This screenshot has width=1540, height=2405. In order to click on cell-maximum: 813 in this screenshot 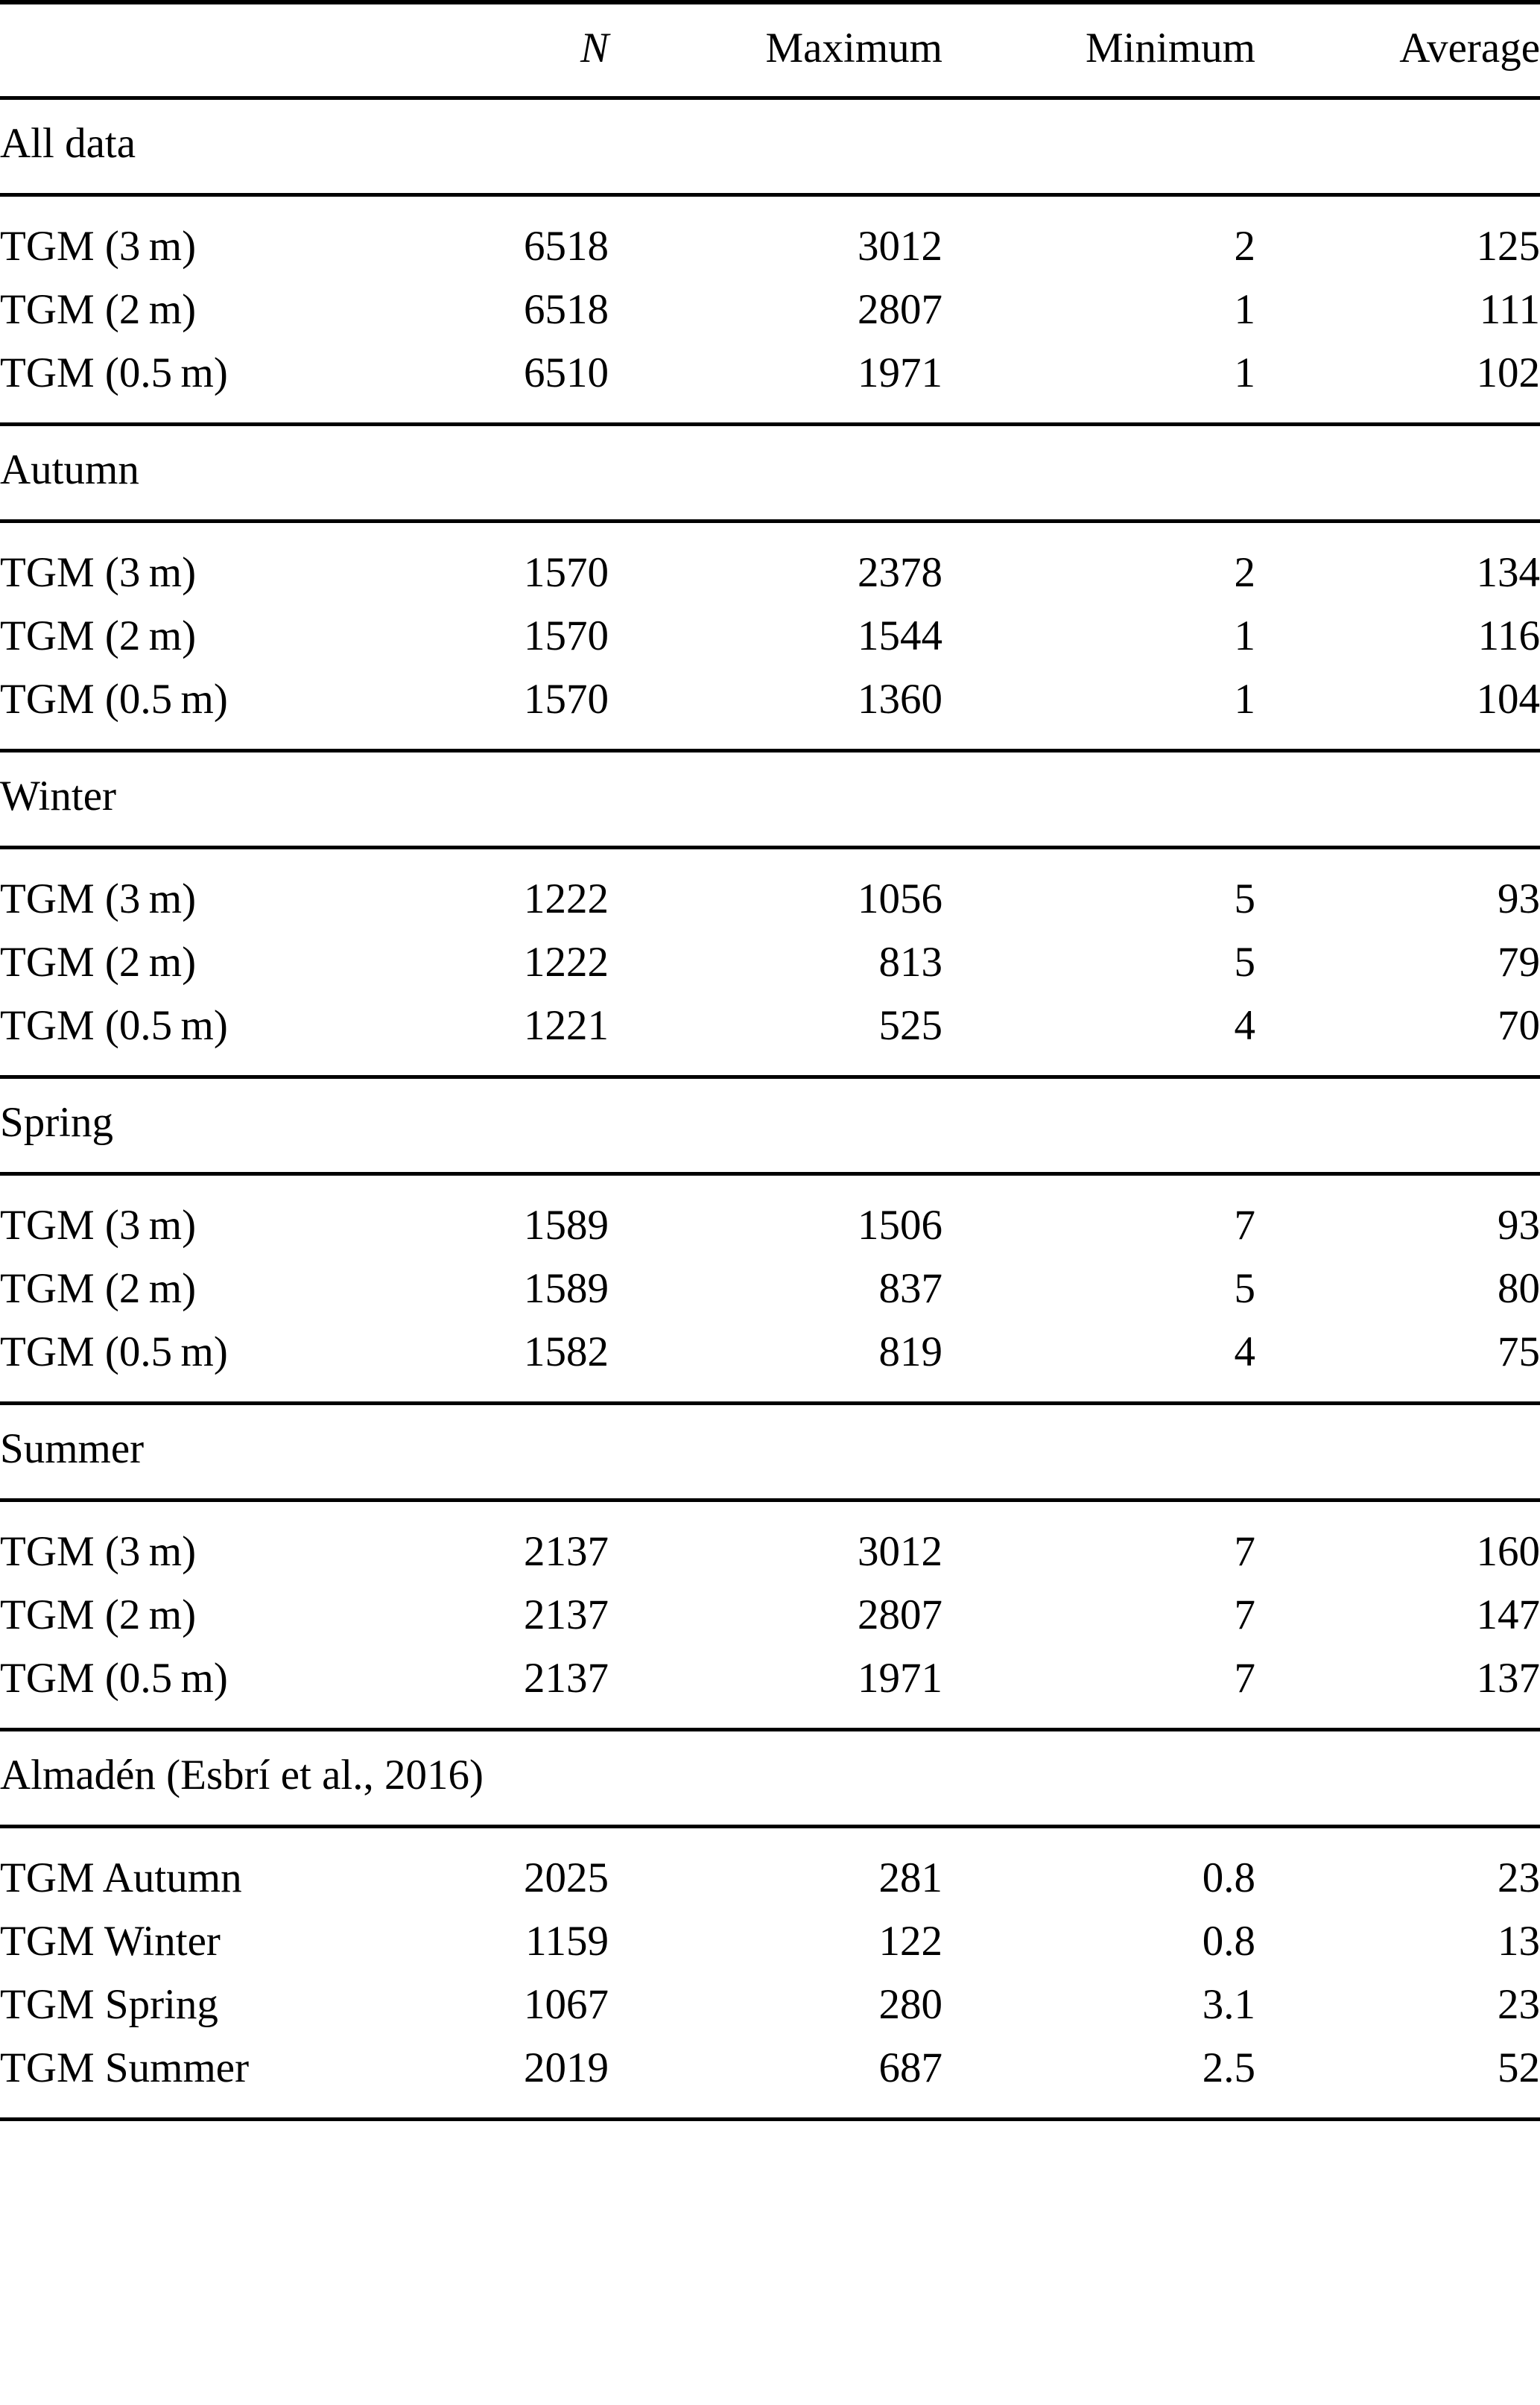, I will do `click(910, 962)`.